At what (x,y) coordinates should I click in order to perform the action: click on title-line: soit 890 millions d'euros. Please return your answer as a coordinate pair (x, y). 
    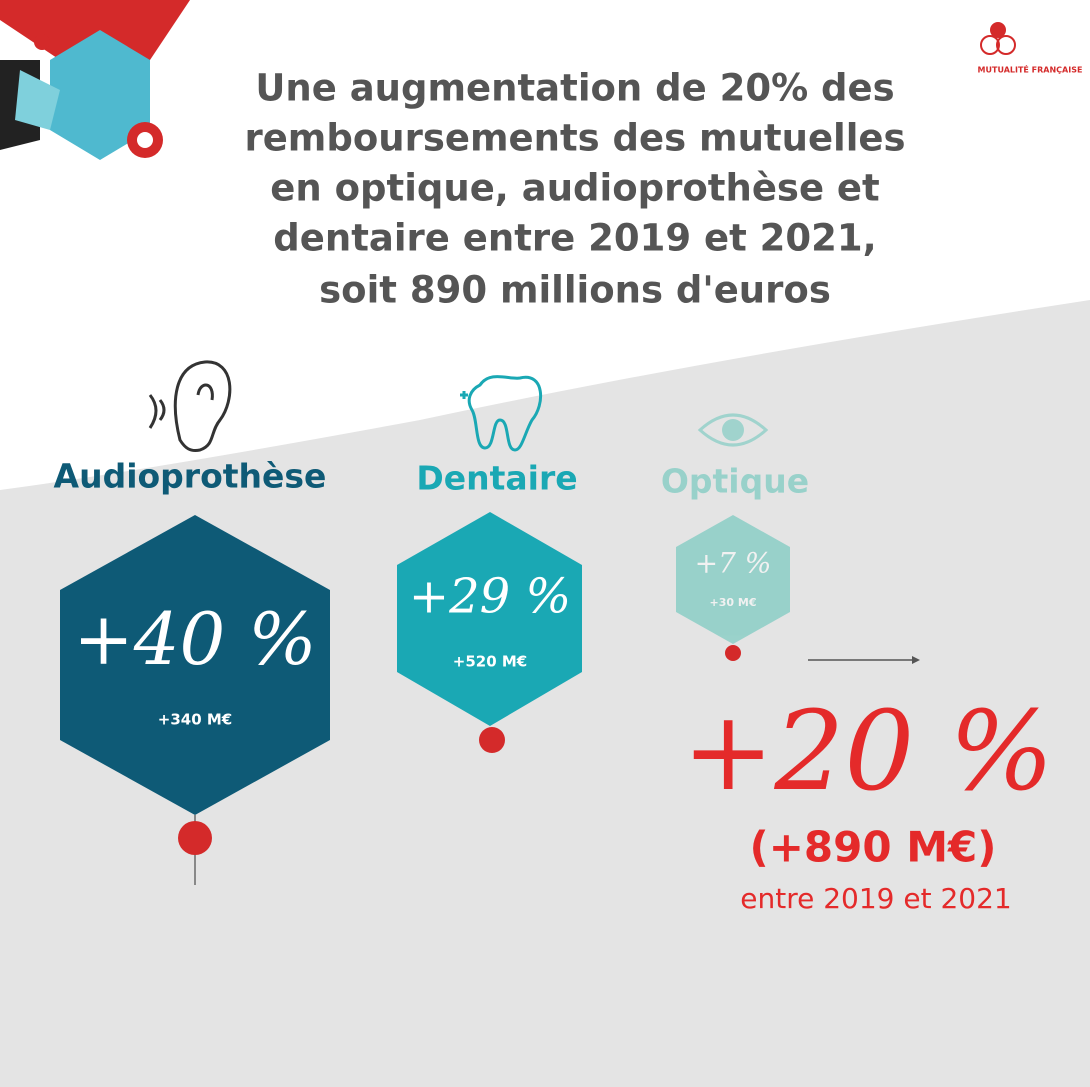
    Looking at the image, I should click on (575, 290).